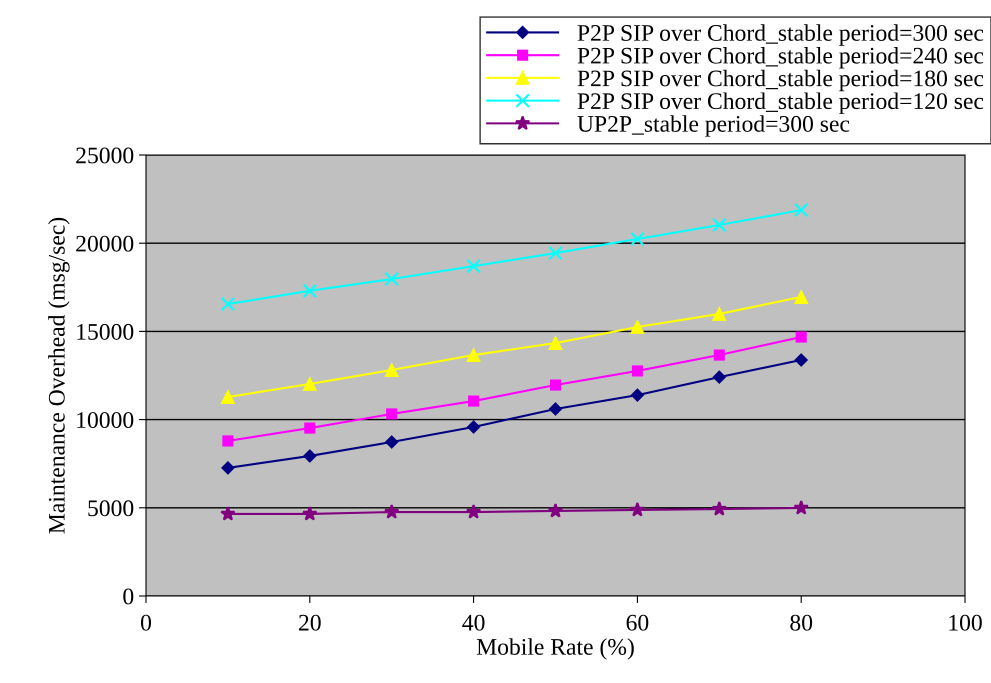 This screenshot has width=991, height=683. Describe the element at coordinates (781, 35) in the screenshot. I see `legend-label: P2P SIP over Chord_stable period=300 sec` at that location.